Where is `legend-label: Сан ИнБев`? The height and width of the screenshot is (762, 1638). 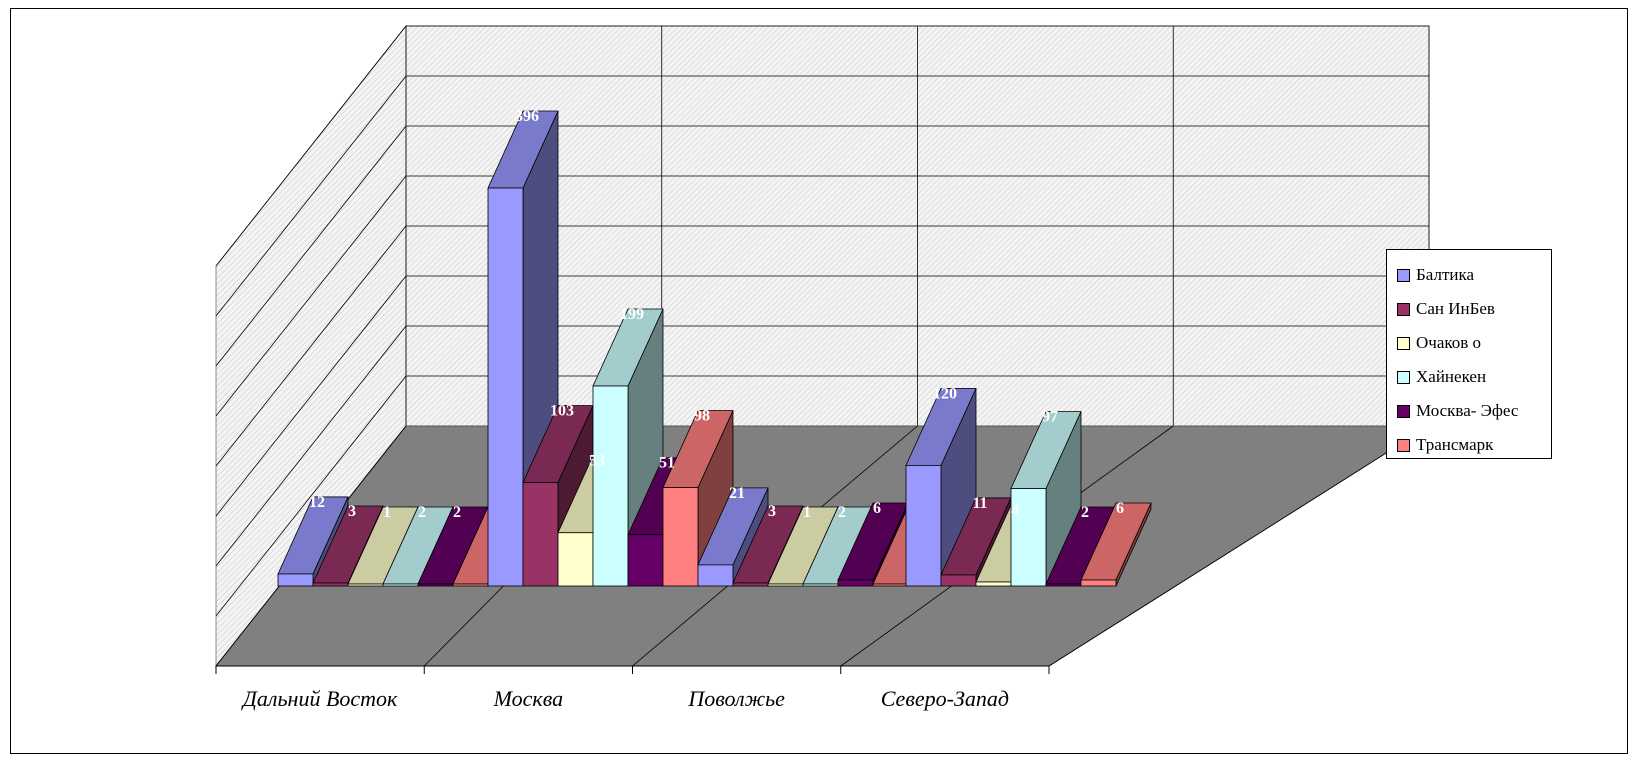 legend-label: Сан ИнБев is located at coordinates (1455, 308).